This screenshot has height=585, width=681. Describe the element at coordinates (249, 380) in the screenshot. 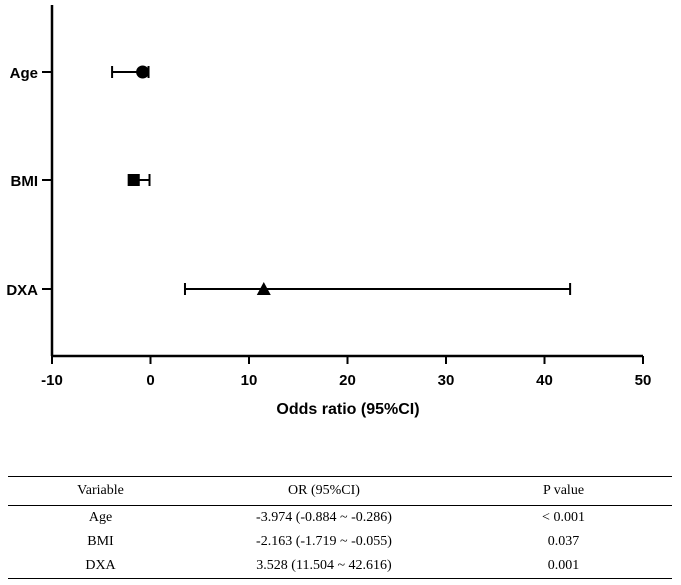

I see `x-tick-label: 10` at that location.